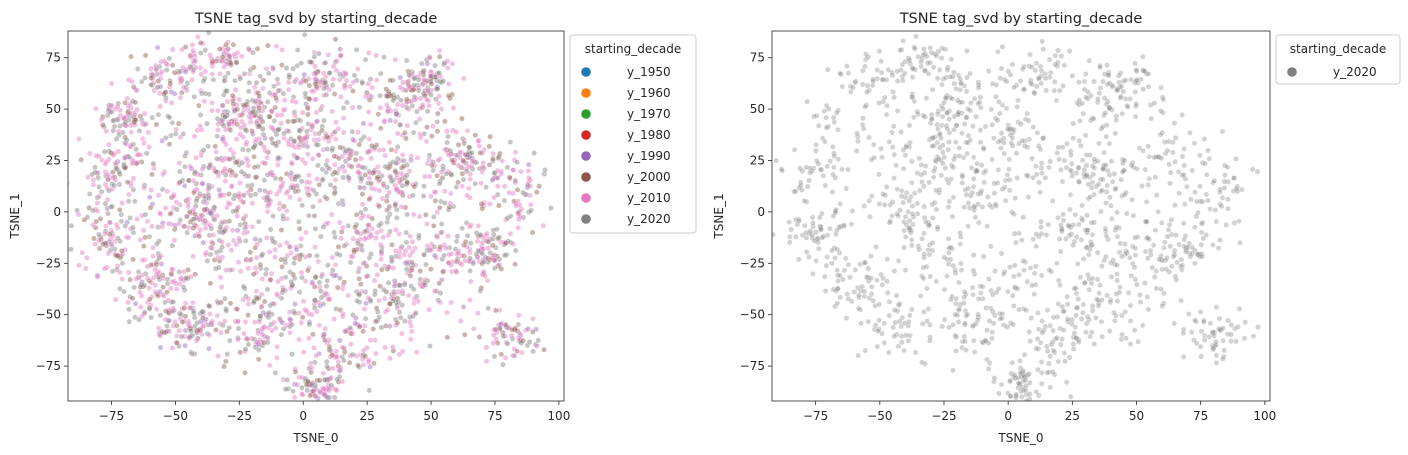  I want to click on y-axis-label: TSNE_1, so click(719, 216).